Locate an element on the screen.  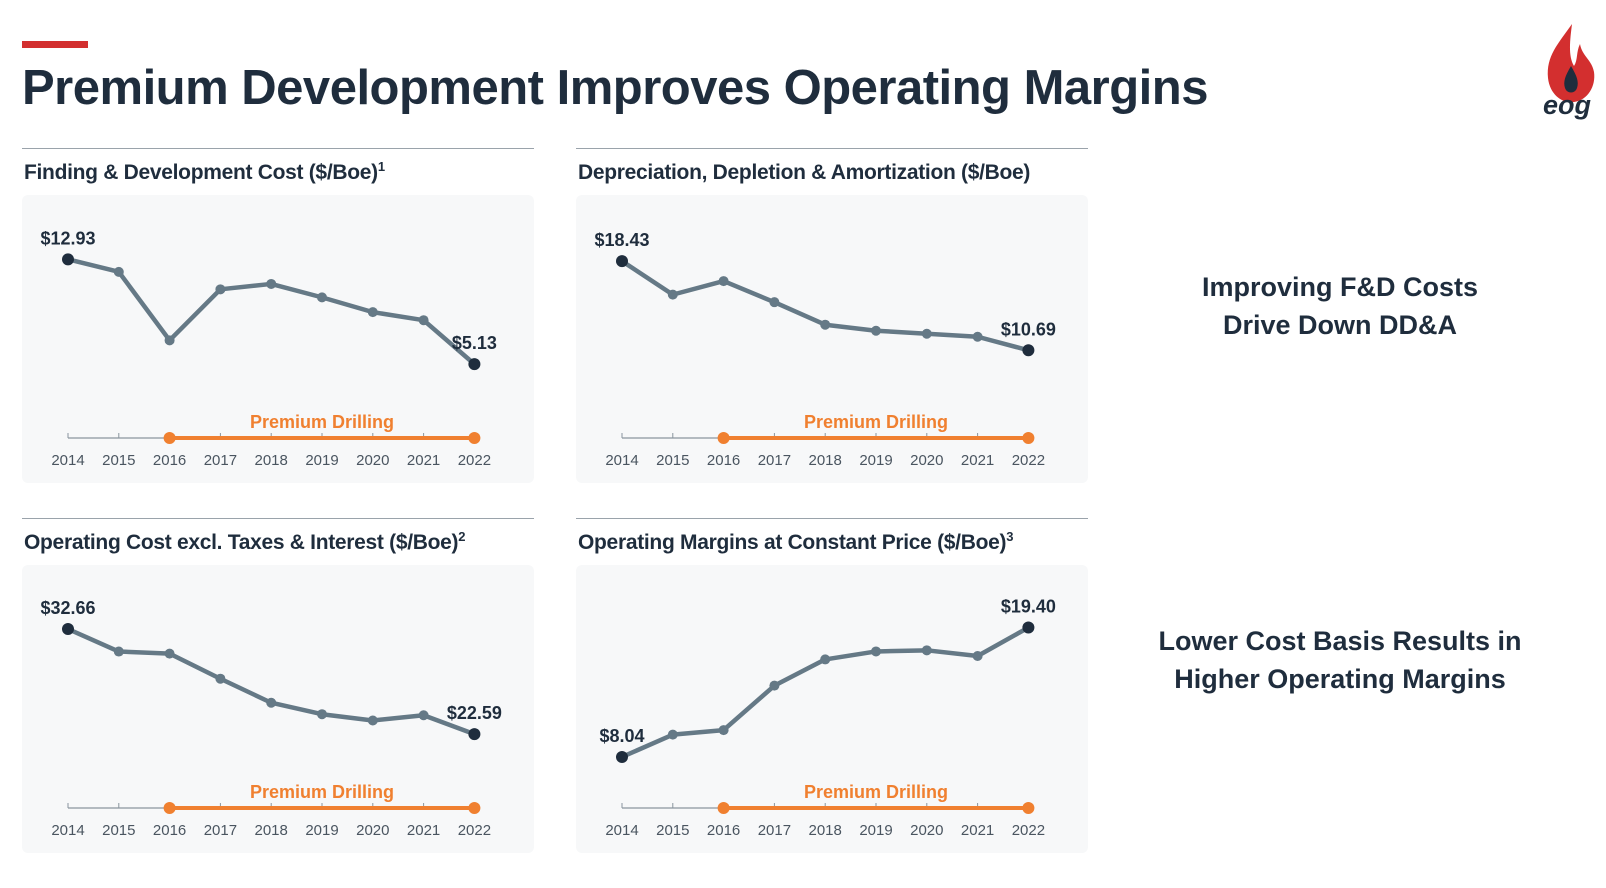
note-fd-costs: Improving F&D Costs Drive Down DD&A is located at coordinates (1340, 306).